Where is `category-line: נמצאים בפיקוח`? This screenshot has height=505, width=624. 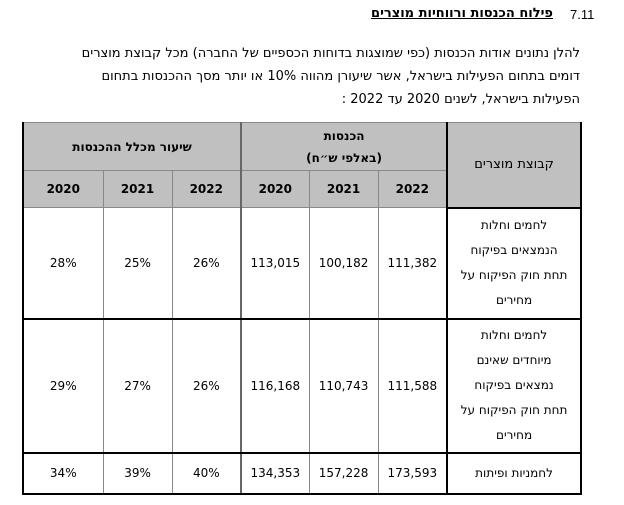 category-line: נמצאים בפיקוח is located at coordinates (514, 385).